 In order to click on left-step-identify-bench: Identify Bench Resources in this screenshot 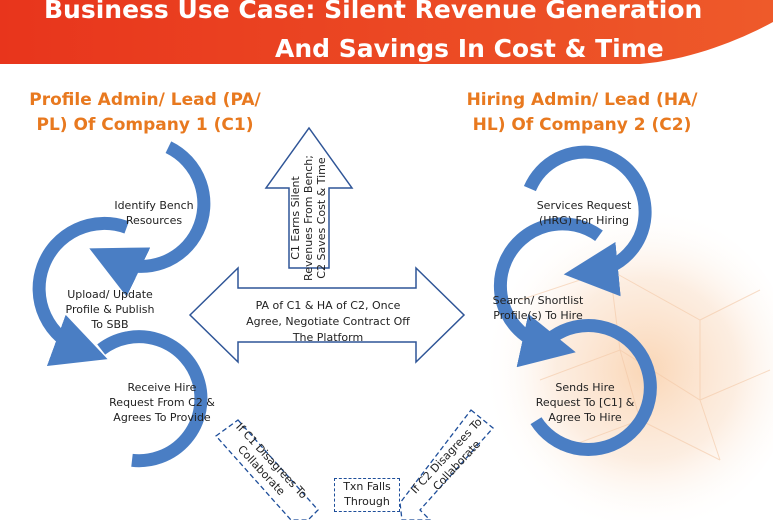, I will do `click(154, 213)`.